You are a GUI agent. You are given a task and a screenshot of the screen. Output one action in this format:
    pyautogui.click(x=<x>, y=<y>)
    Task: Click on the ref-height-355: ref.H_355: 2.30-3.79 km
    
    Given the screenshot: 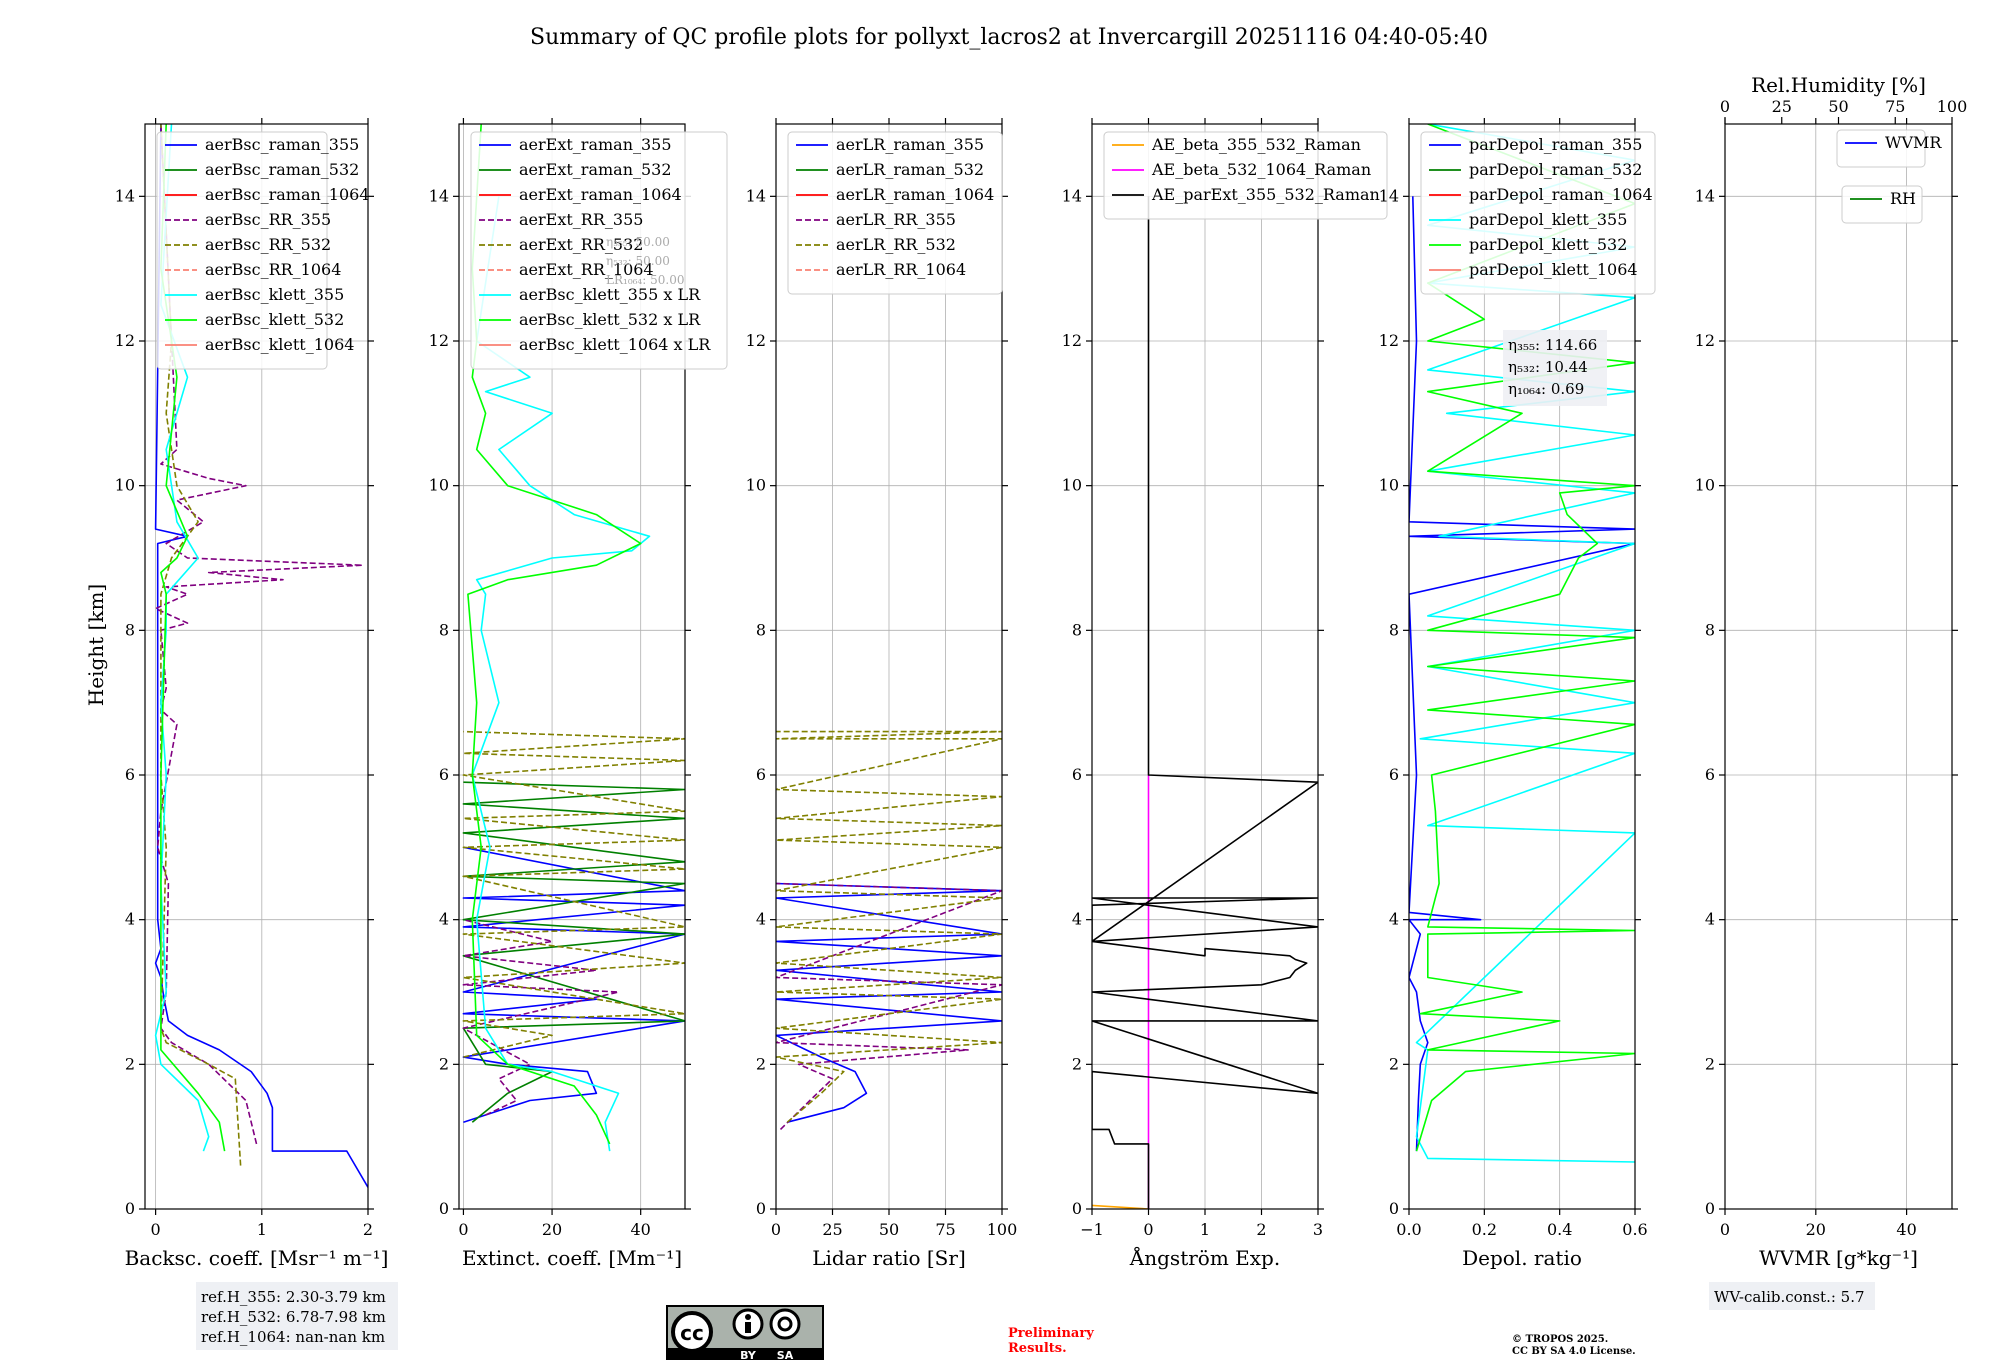 What is the action you would take?
    pyautogui.click(x=293, y=1297)
    